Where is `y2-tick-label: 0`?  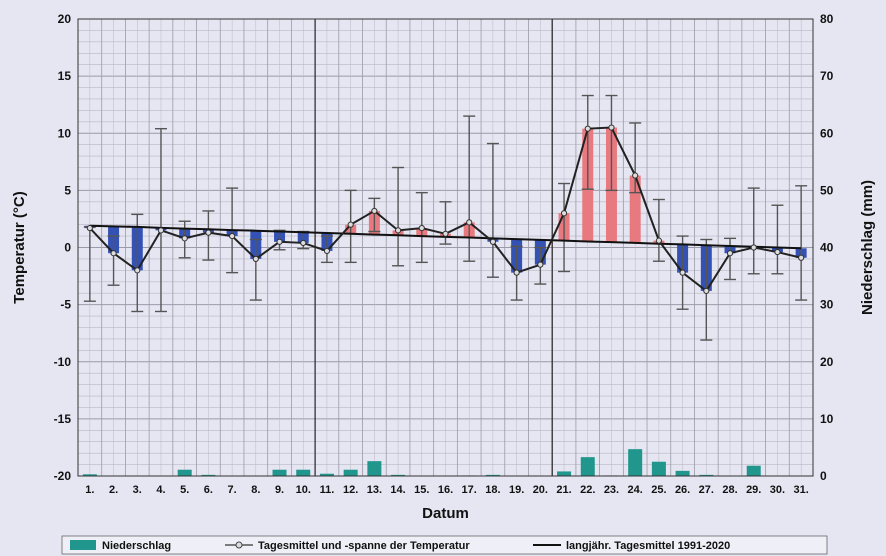 y2-tick-label: 0 is located at coordinates (823, 476).